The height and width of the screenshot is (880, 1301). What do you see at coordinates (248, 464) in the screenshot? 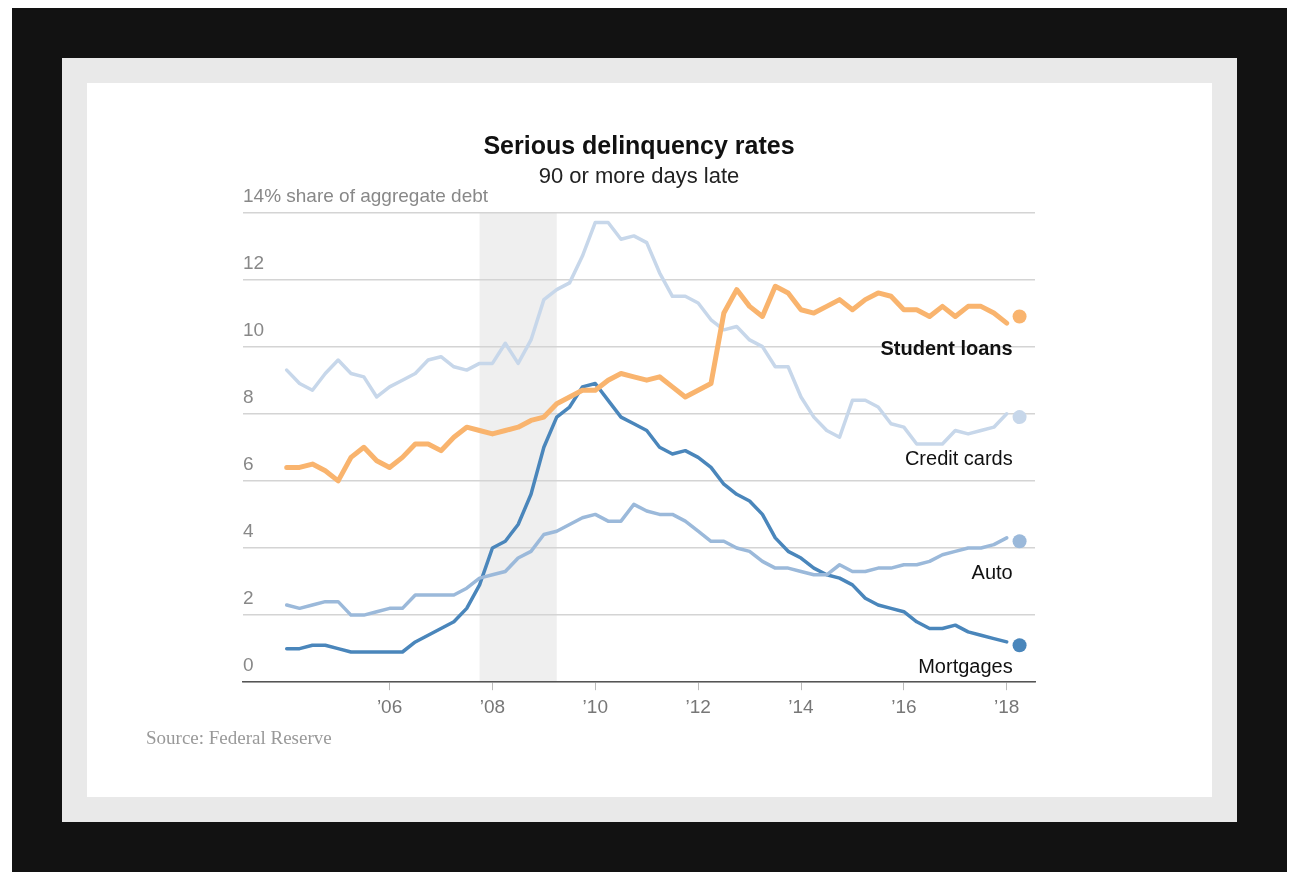
I see `y-tick-label: 6` at bounding box center [248, 464].